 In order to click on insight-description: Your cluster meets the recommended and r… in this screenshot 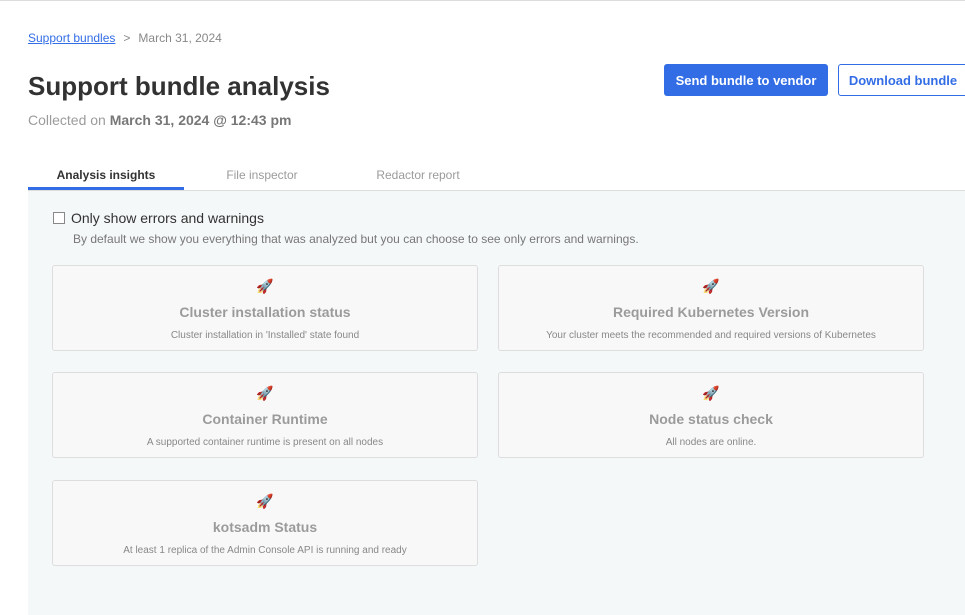, I will do `click(711, 335)`.